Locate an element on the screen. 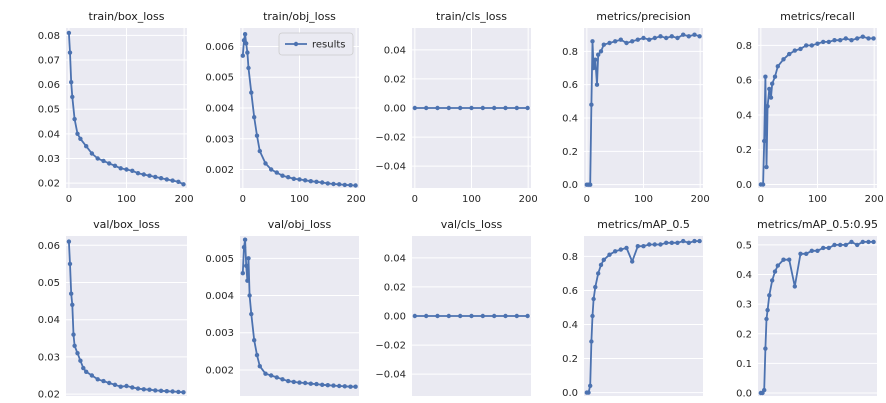 The image size is (886, 403). y-tick-label: −0.04 is located at coordinates (390, 375).